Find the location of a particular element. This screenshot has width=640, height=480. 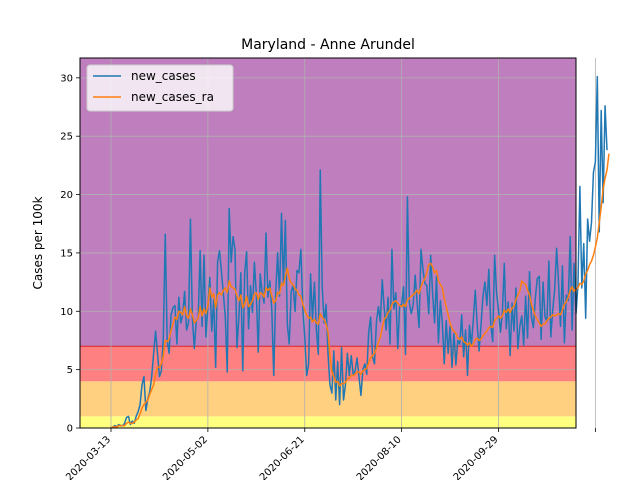

legend: new_cases new_cases_ra is located at coordinates (160, 88).